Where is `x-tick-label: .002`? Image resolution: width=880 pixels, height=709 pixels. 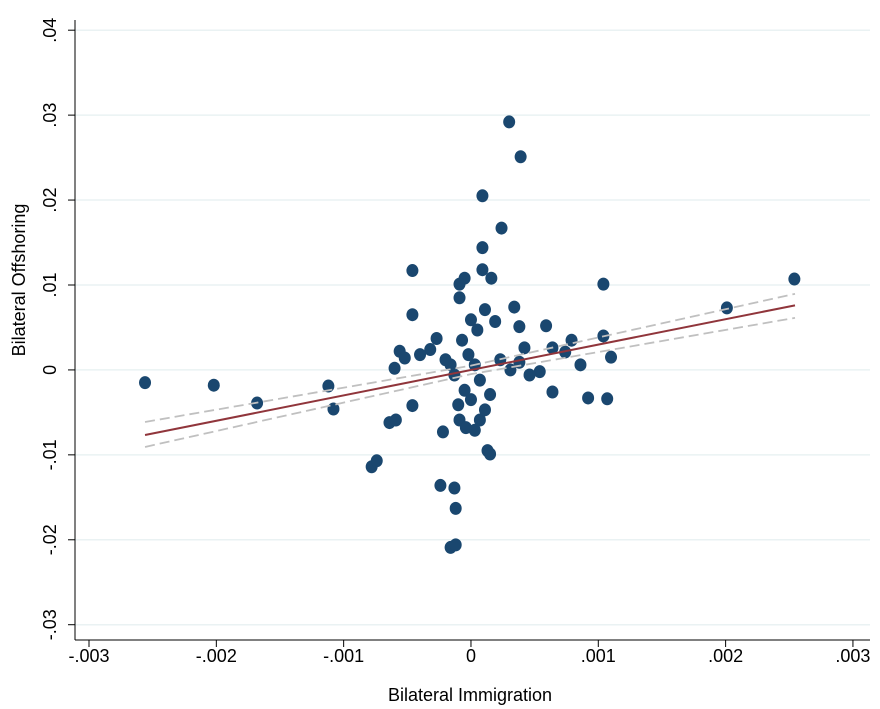
x-tick-label: .002 is located at coordinates (725, 656).